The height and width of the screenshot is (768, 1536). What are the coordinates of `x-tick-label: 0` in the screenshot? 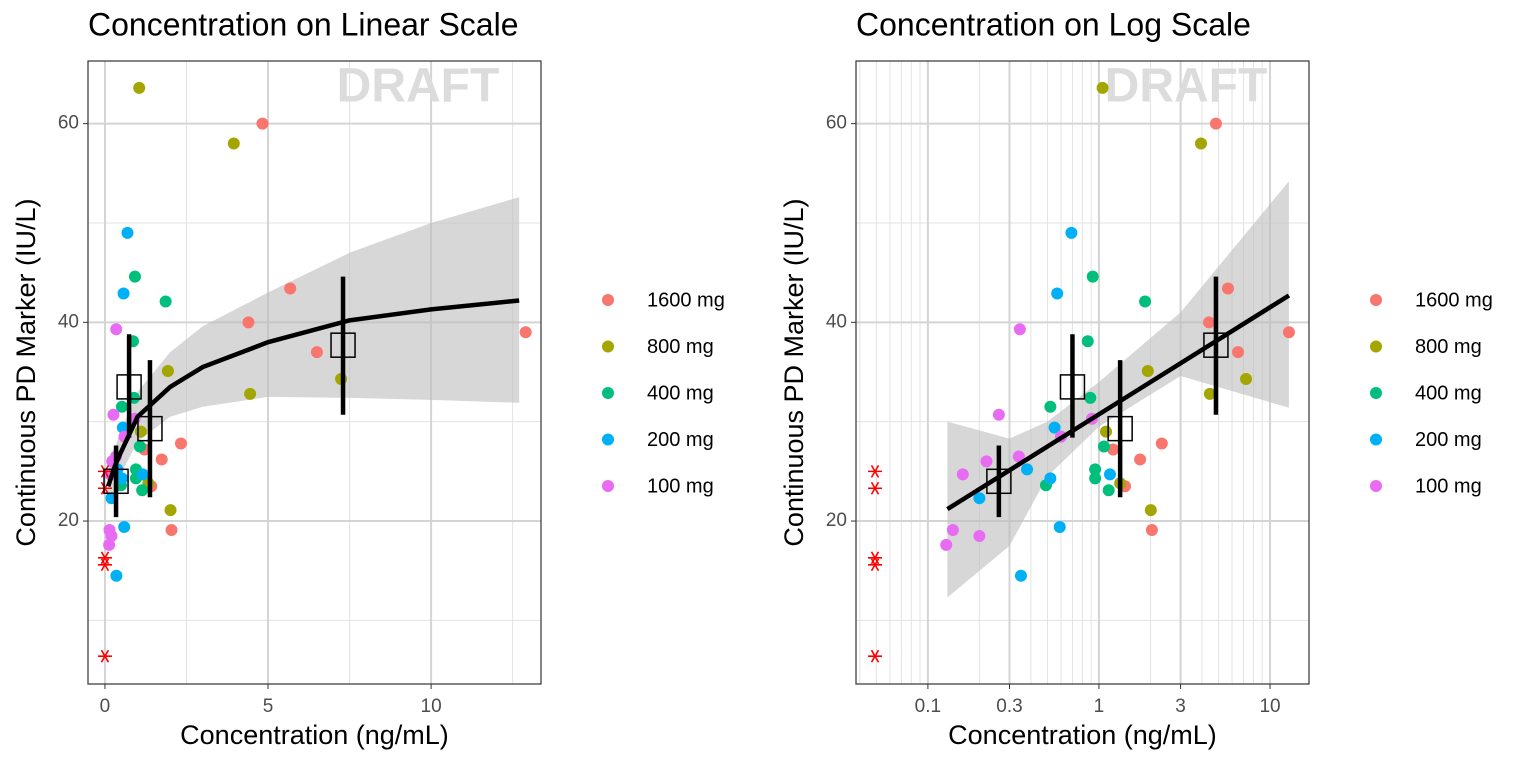 It's located at (105, 706).